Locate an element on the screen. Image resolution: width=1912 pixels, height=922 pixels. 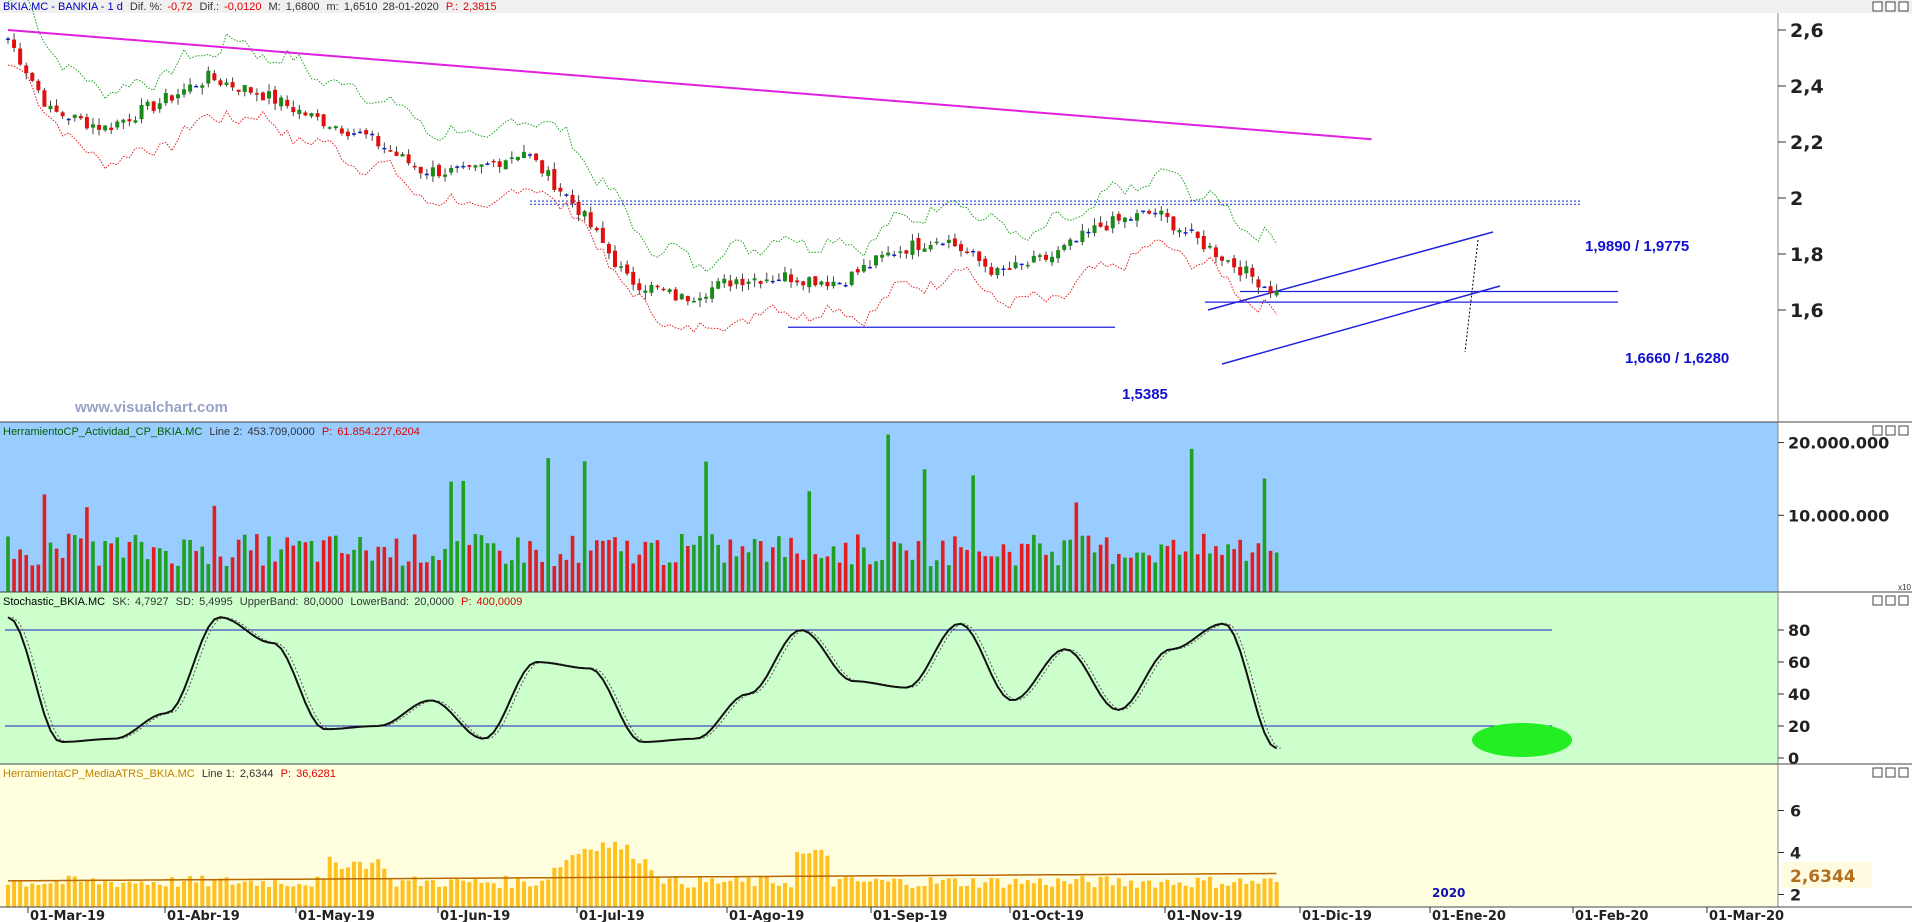
atr-window-controls is located at coordinates (1890, 772).